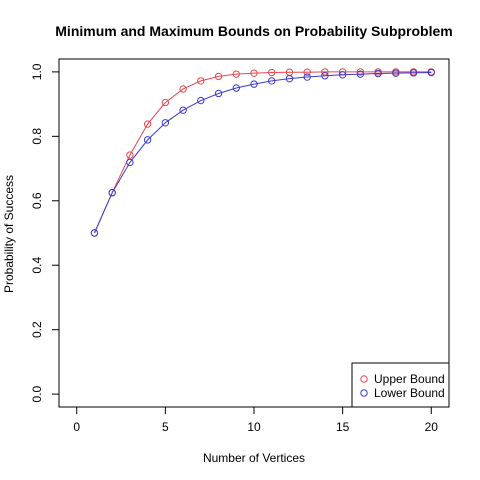  What do you see at coordinates (37, 265) in the screenshot?
I see `y-tick-label: 0.4` at bounding box center [37, 265].